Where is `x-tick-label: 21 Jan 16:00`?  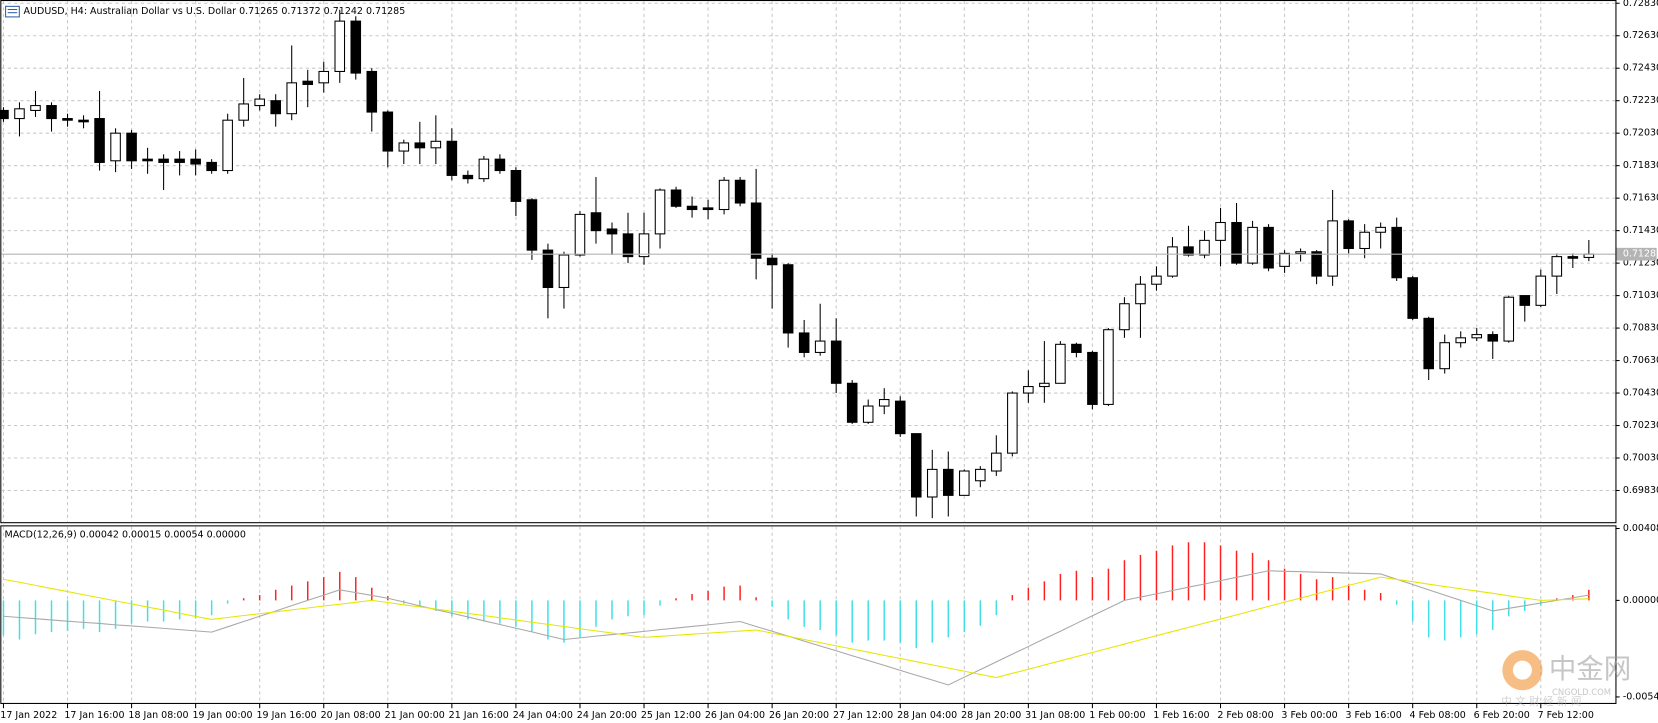
x-tick-label: 21 Jan 16:00 is located at coordinates (479, 715).